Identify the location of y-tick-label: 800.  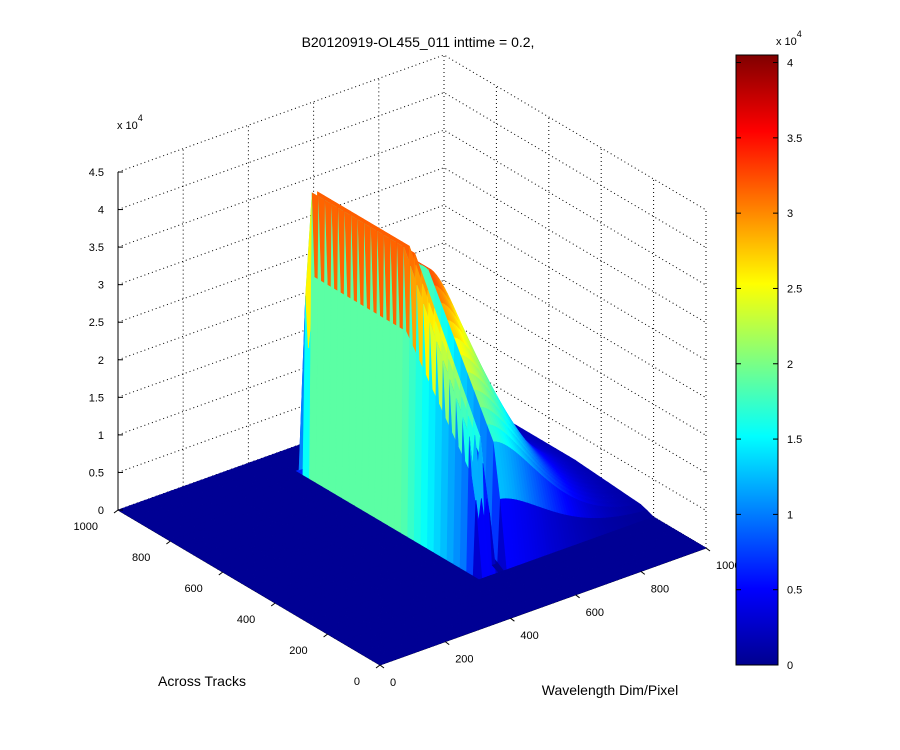
(141, 558).